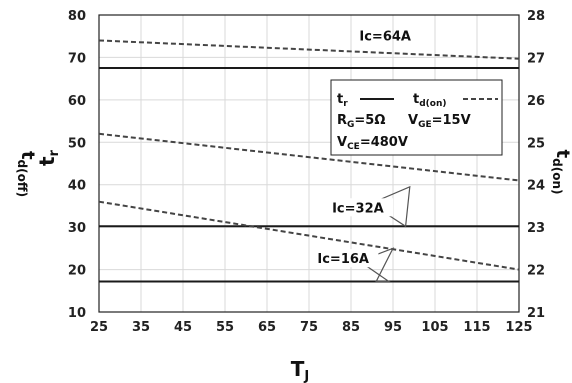  What do you see at coordinates (536, 313) in the screenshot?
I see `y-right-tick-label: 21` at bounding box center [536, 313].